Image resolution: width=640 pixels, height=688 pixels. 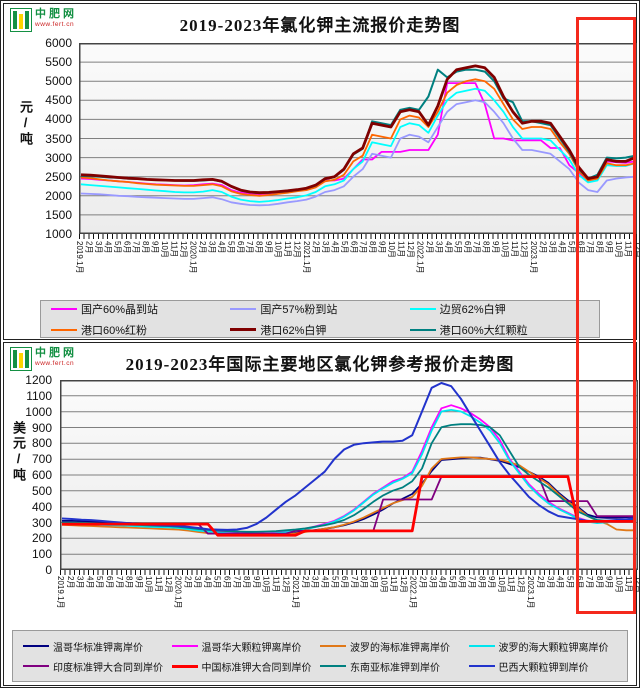 I want to click on x-axis-tick-label: 2022.1月, so click(x=413, y=592).